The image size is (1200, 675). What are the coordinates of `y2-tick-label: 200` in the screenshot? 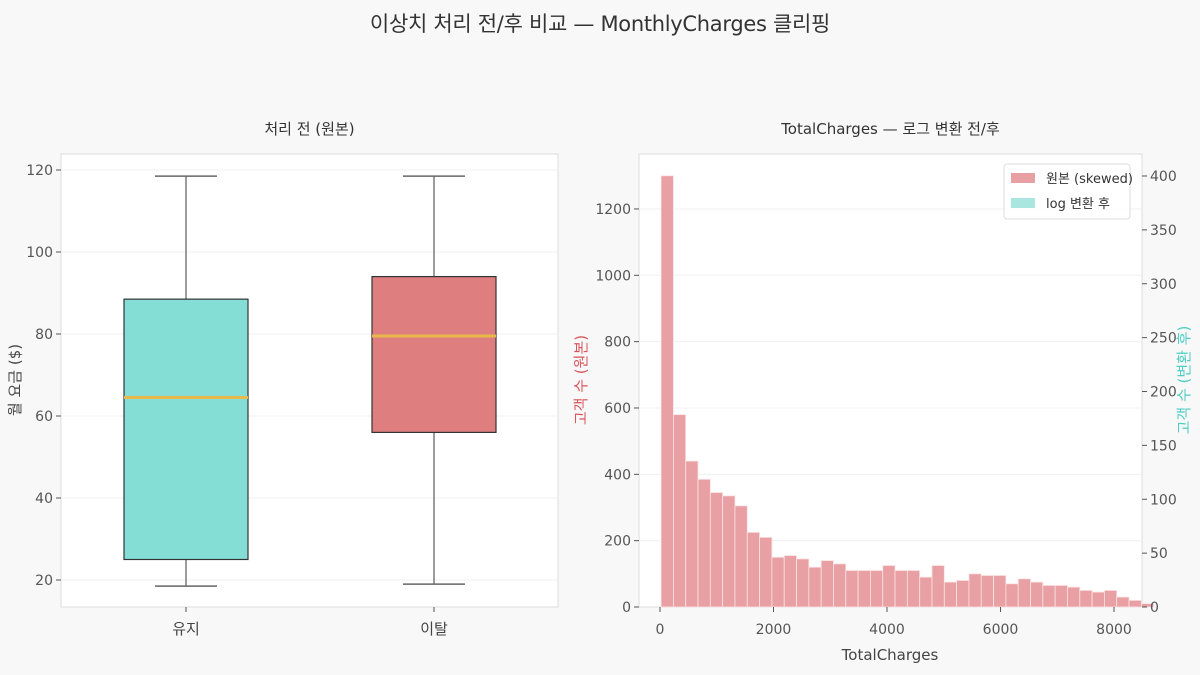 It's located at (1163, 393).